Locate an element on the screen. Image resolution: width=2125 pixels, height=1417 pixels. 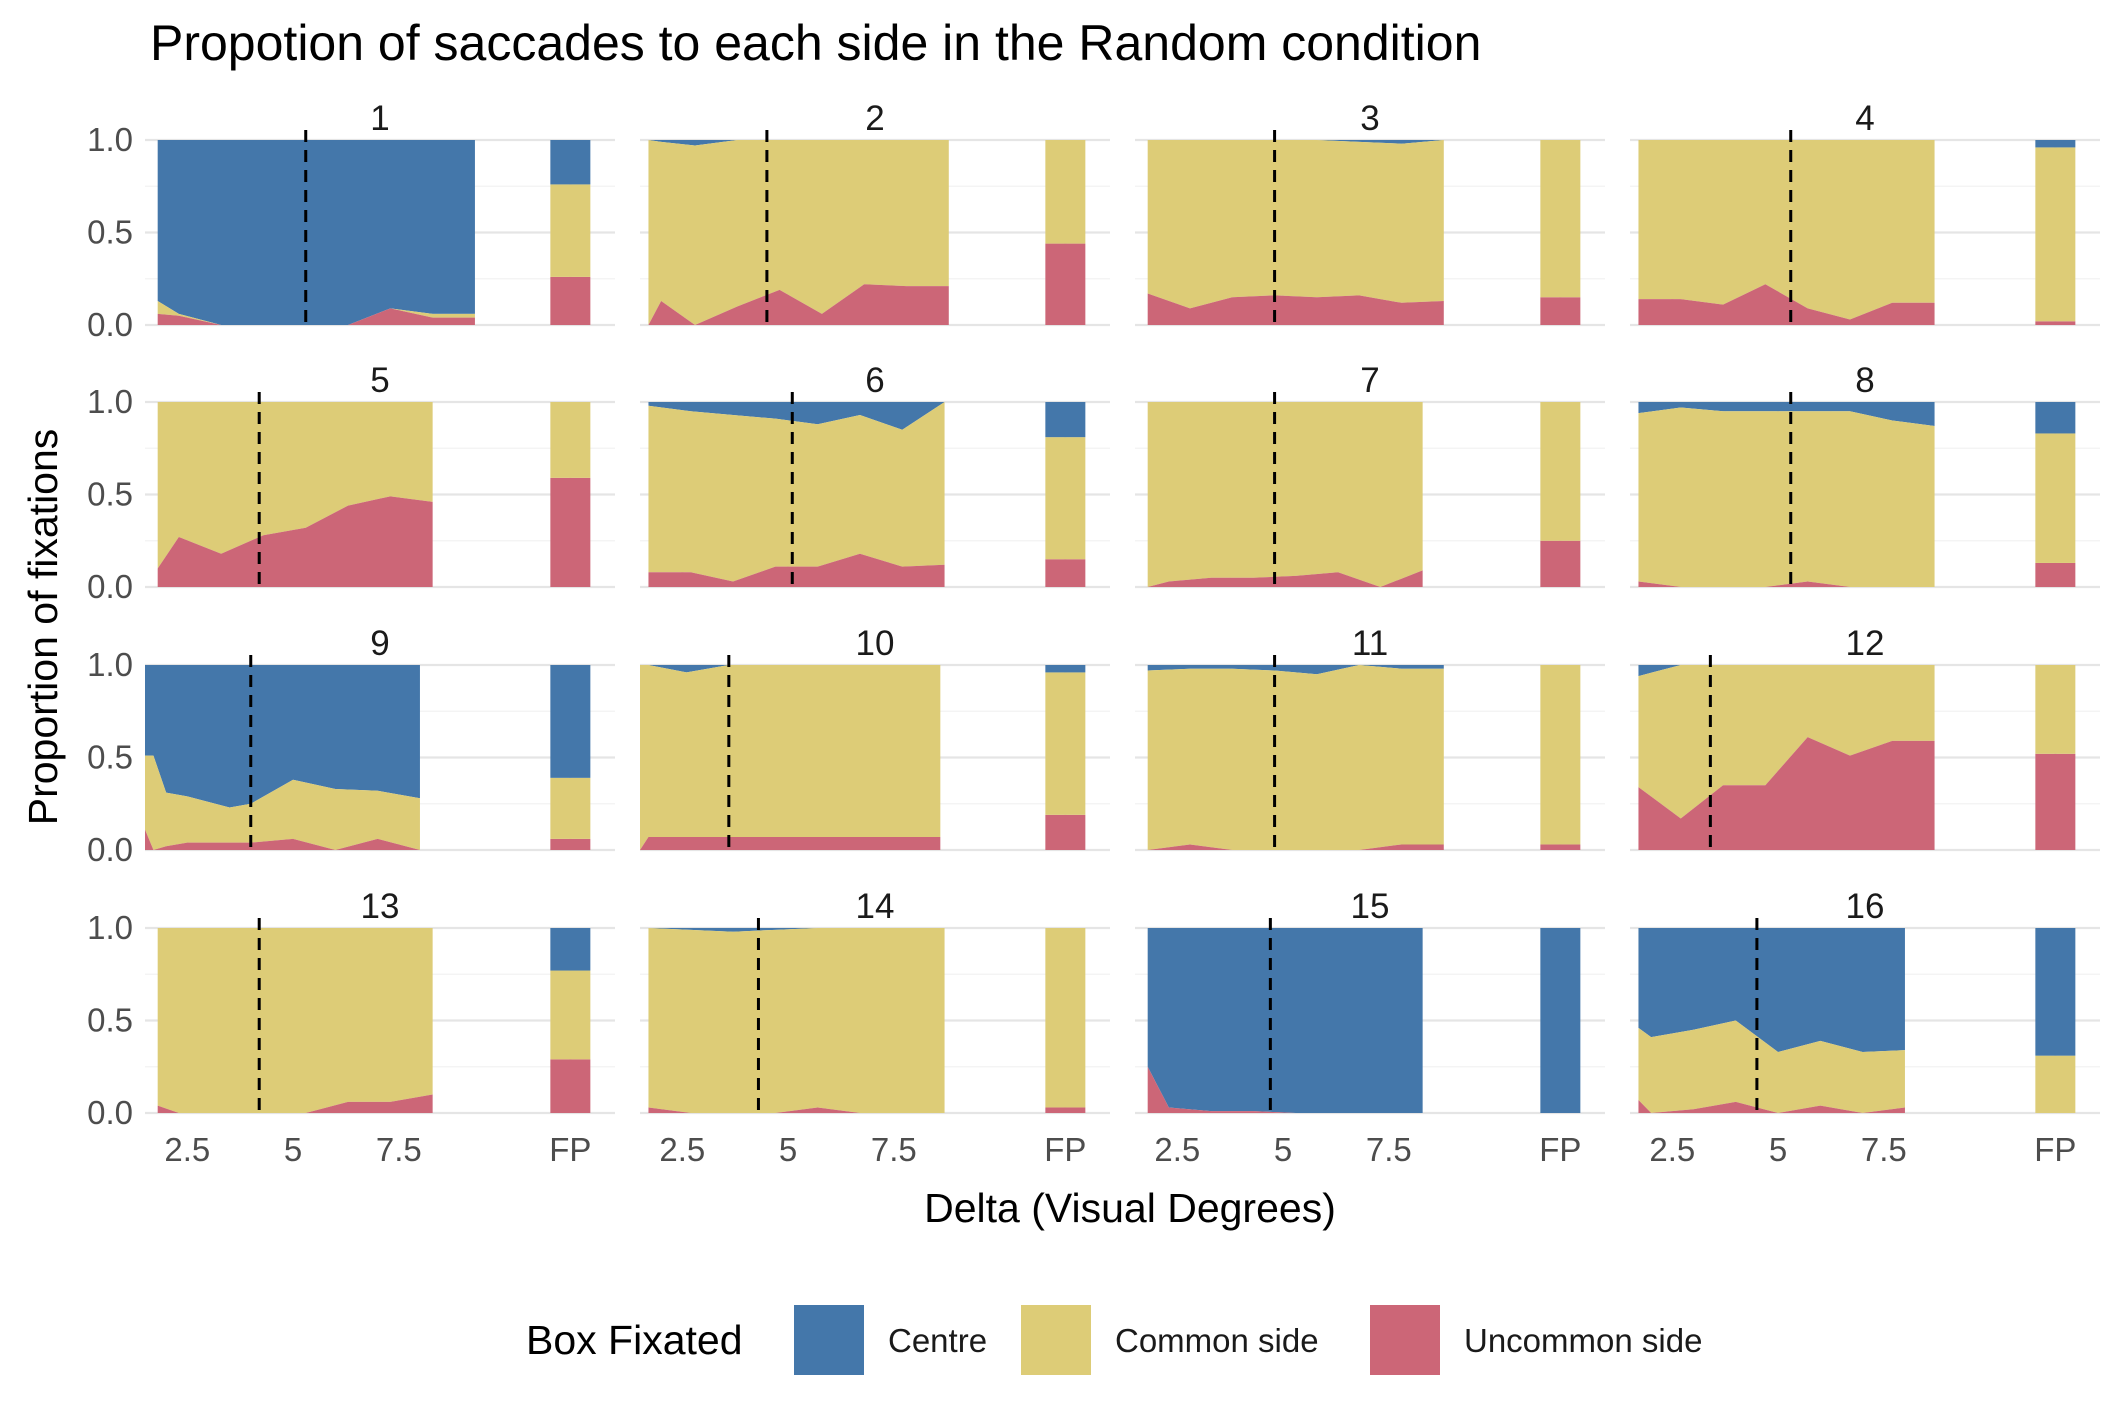
facet-panel-9: 9 0.0 0.5 1.0 is located at coordinates (351, 746).